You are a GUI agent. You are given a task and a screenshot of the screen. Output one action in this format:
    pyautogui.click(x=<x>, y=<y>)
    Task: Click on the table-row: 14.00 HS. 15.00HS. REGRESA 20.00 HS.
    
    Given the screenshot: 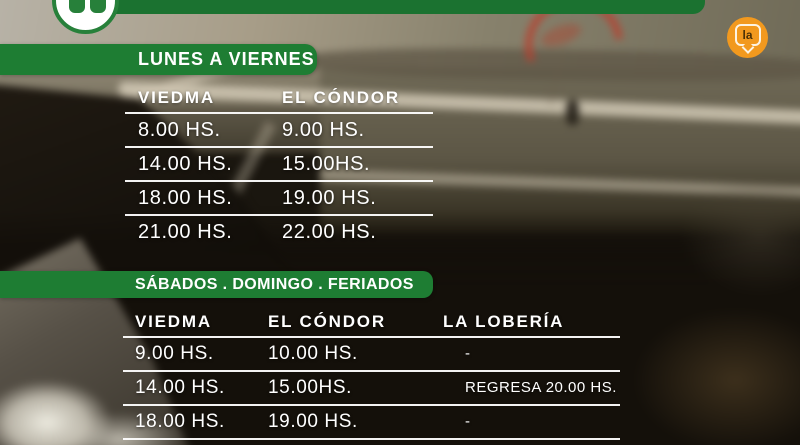 What is the action you would take?
    pyautogui.click(x=371, y=389)
    